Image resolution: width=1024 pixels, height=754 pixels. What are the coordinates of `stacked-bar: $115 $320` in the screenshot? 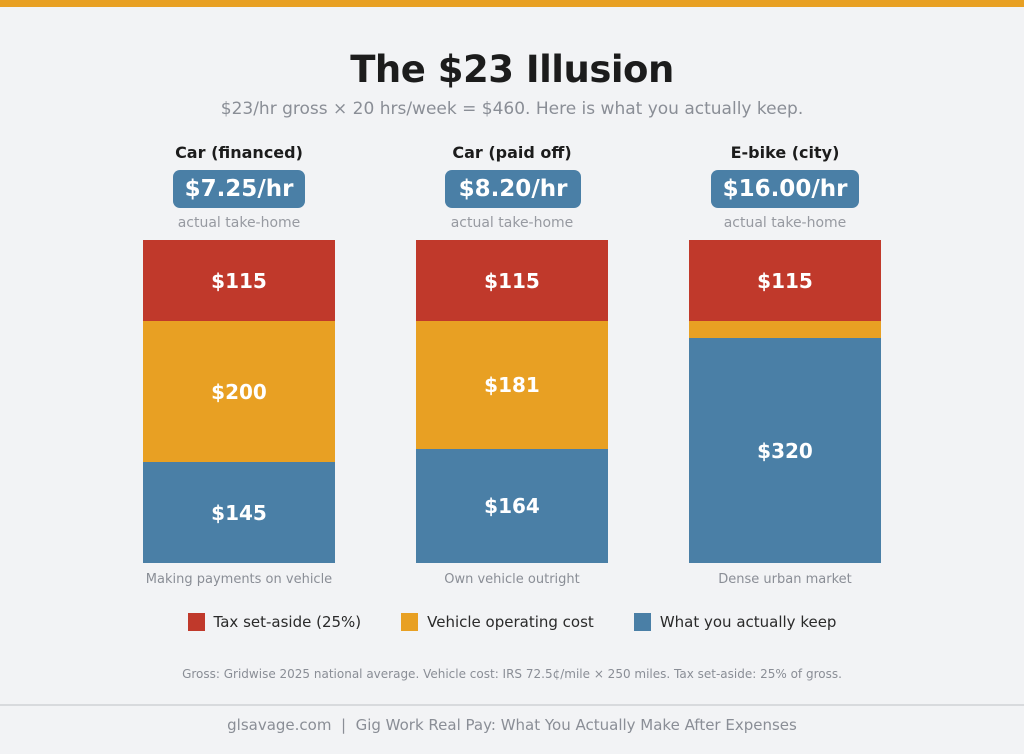 It's located at (785, 401).